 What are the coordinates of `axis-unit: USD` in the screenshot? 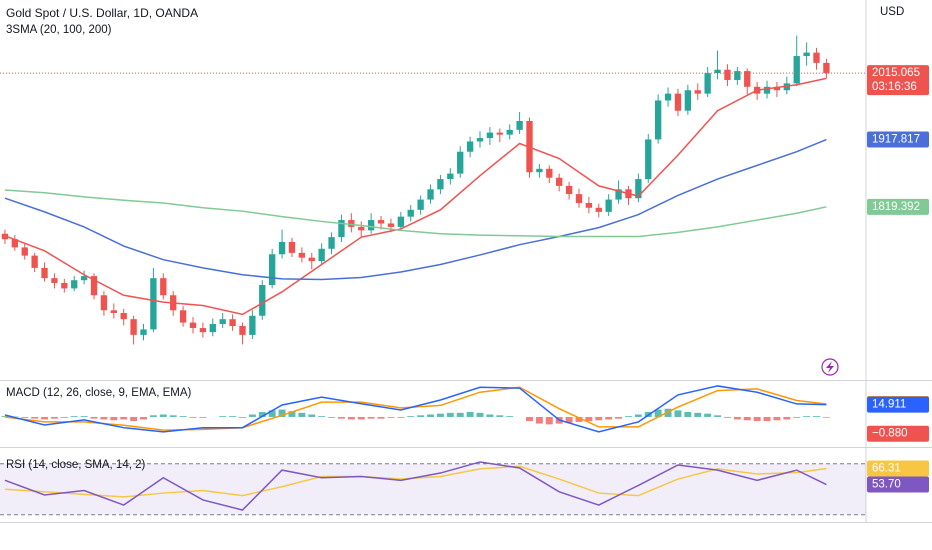 It's located at (892, 12).